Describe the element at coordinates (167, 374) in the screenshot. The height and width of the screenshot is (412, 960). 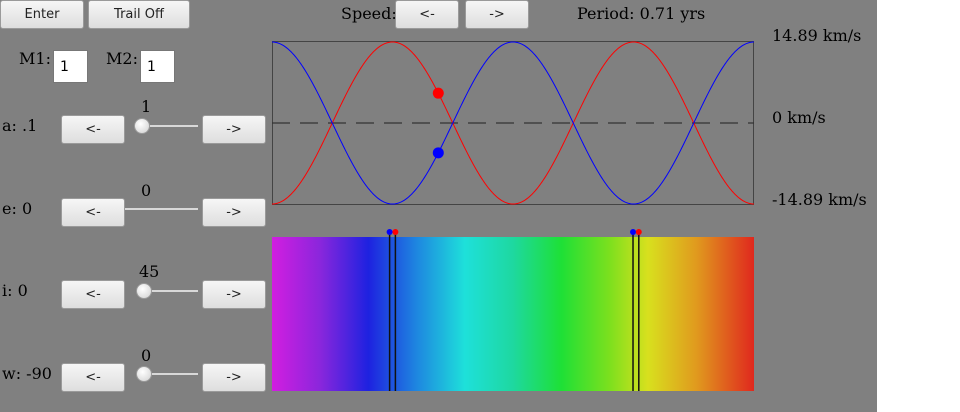
I see `param-w-slider-track` at that location.